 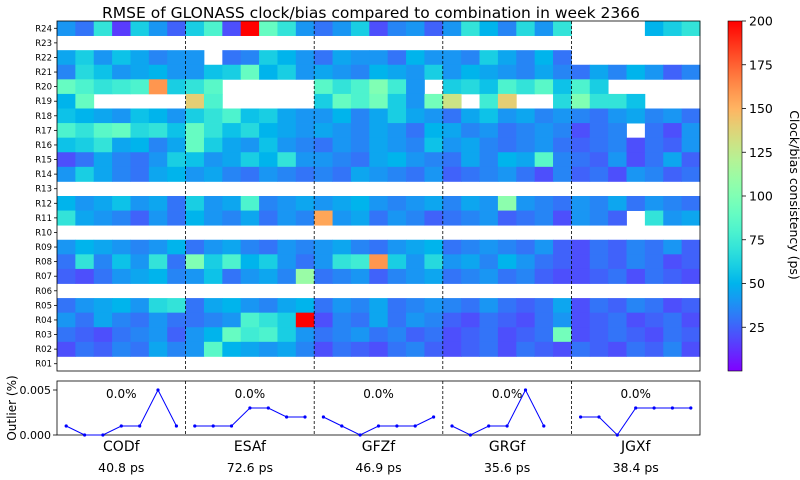 What do you see at coordinates (36, 390) in the screenshot?
I see `outlier-ytick-label: 0.005` at bounding box center [36, 390].